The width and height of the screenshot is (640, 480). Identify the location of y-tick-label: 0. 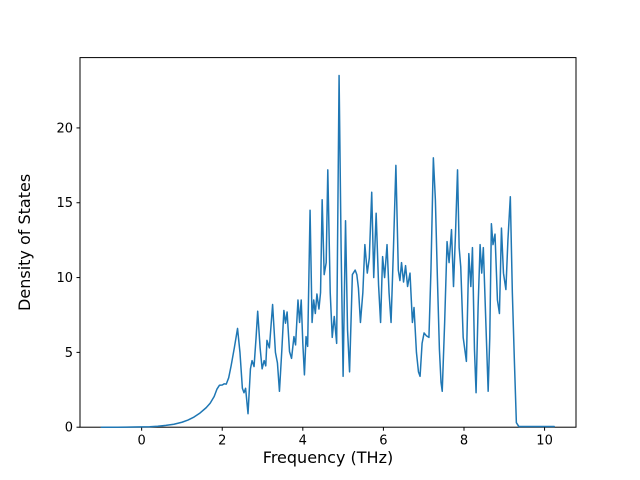
(69, 428).